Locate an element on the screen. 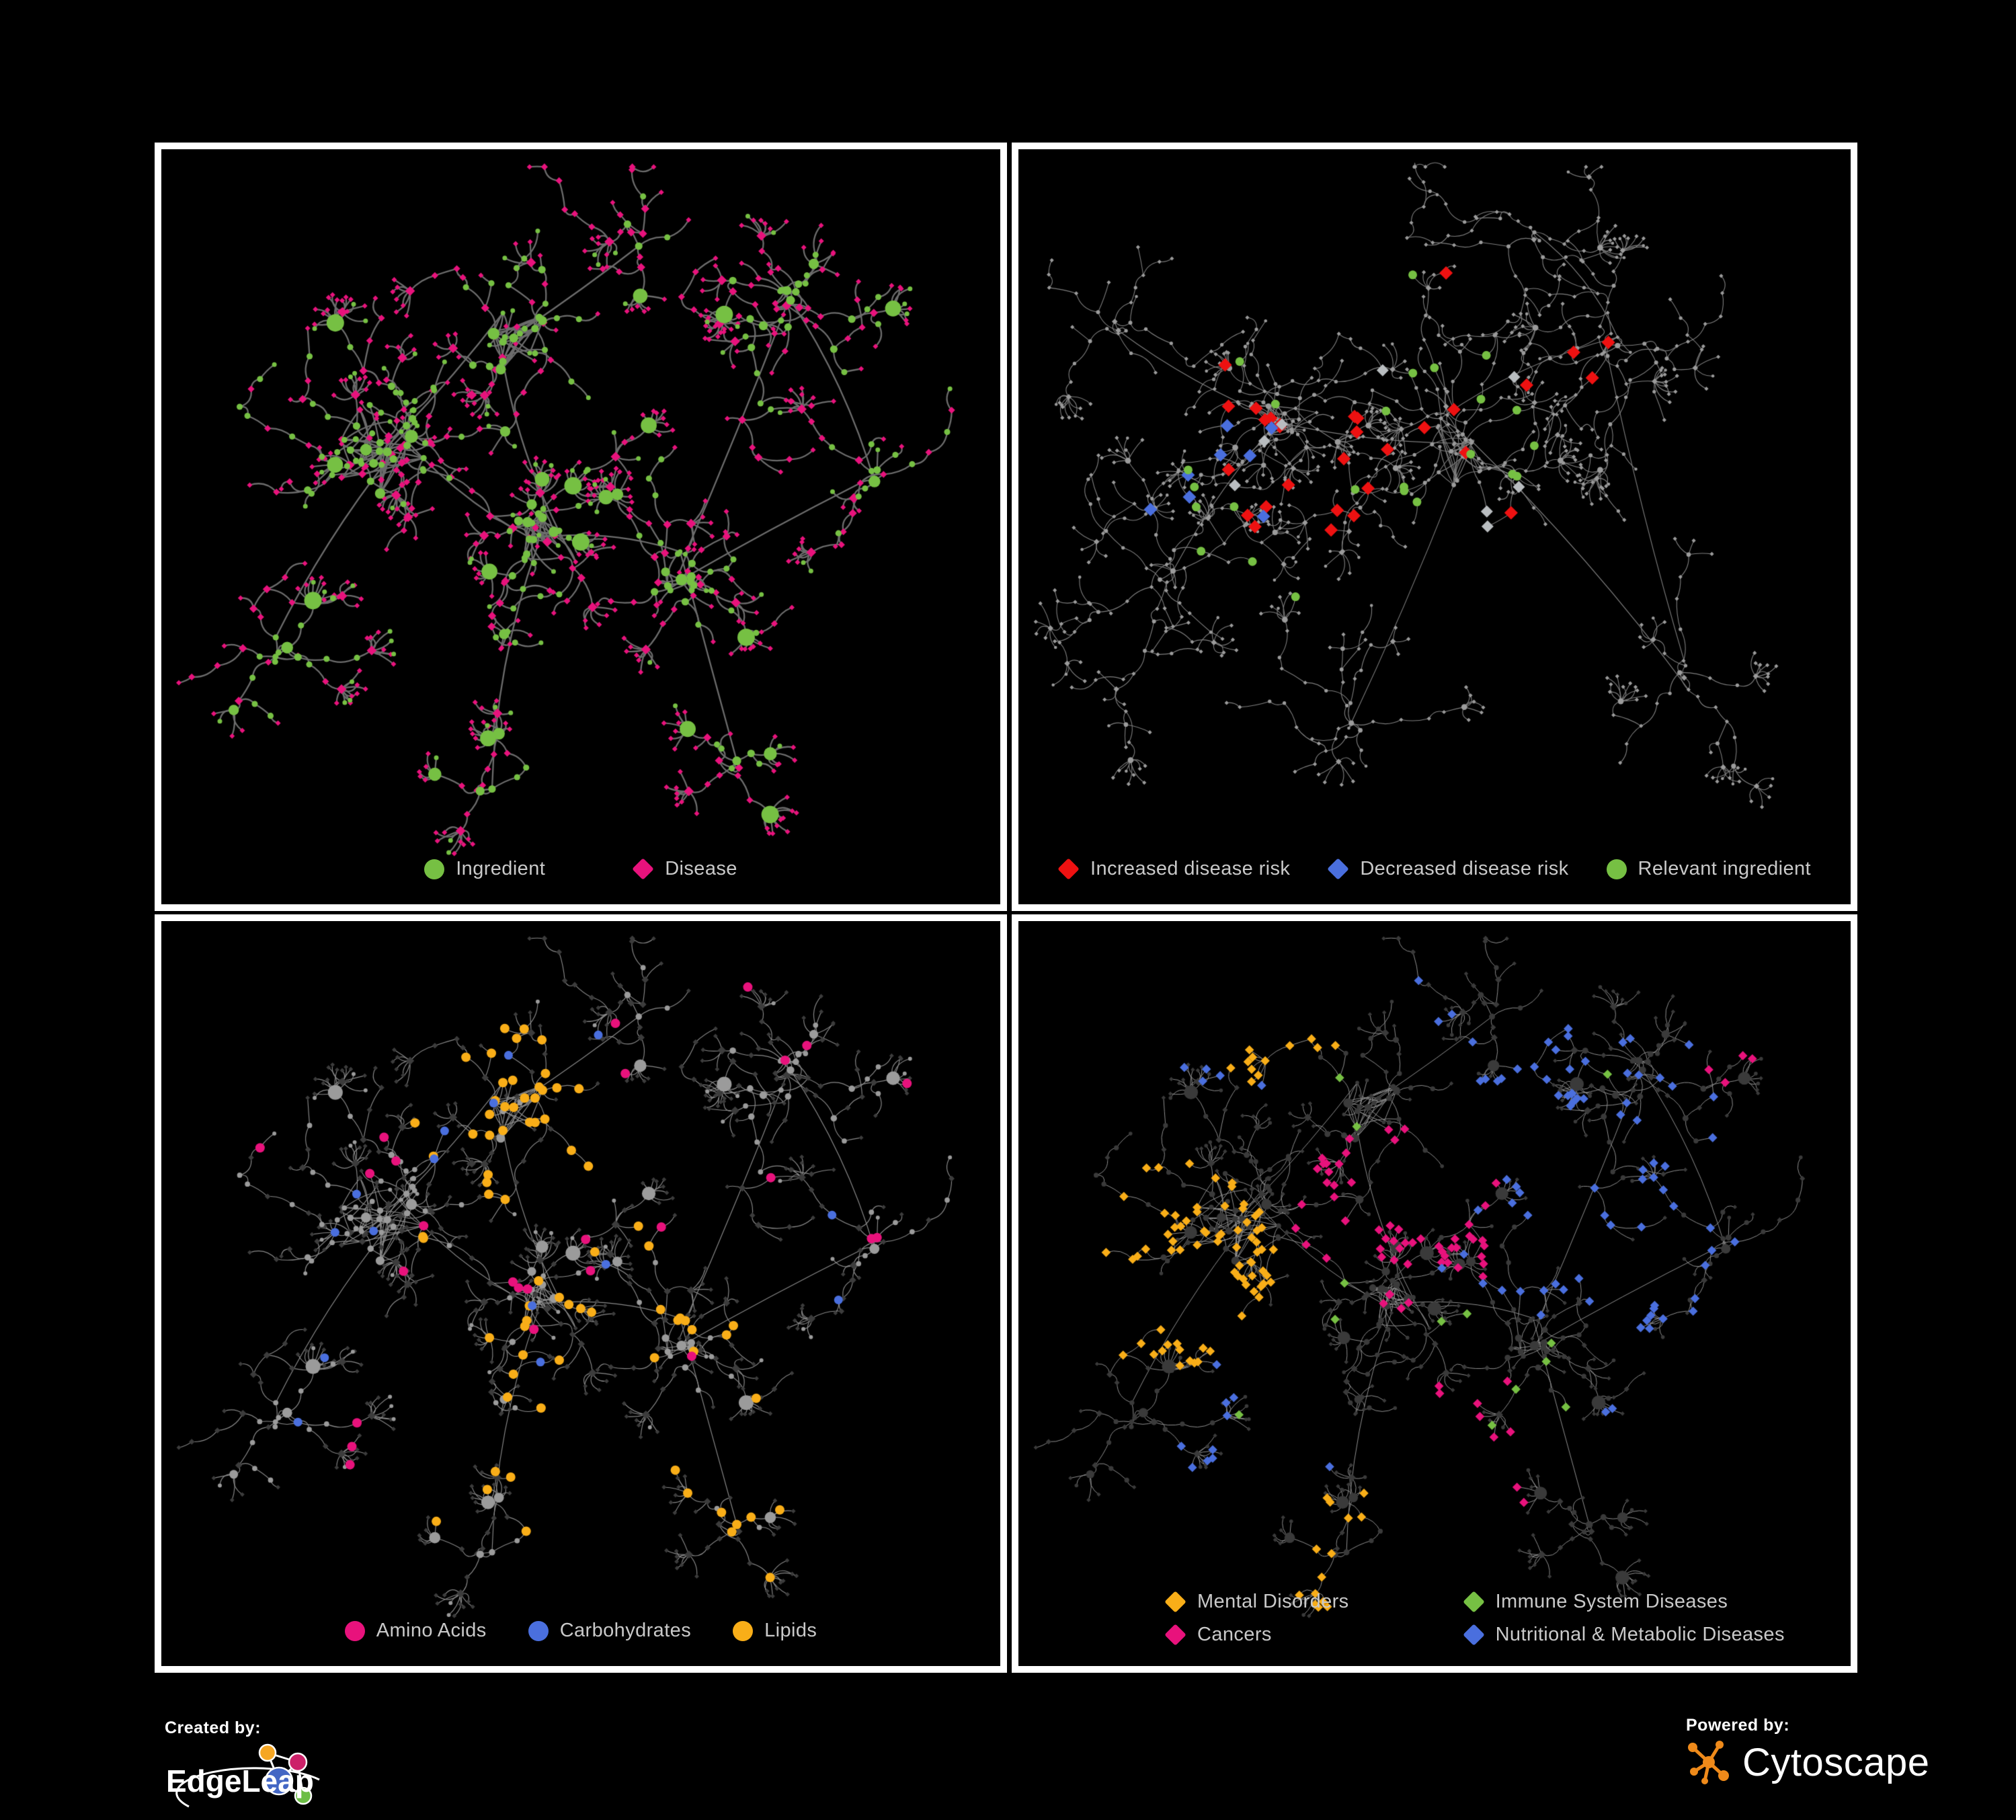 The image size is (2016, 1820). legend-item: Mental Disorders is located at coordinates (1256, 1602).